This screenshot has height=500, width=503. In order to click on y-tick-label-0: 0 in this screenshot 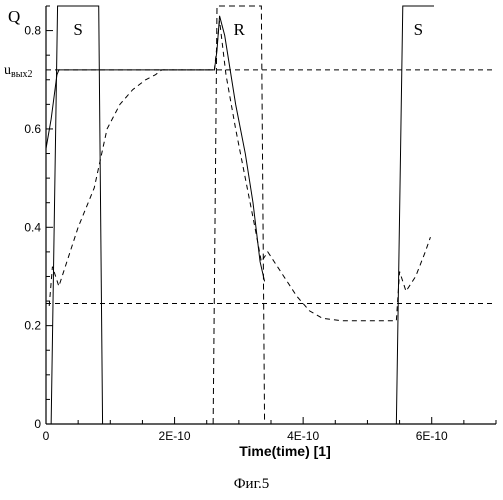, I will do `click(37, 424)`.